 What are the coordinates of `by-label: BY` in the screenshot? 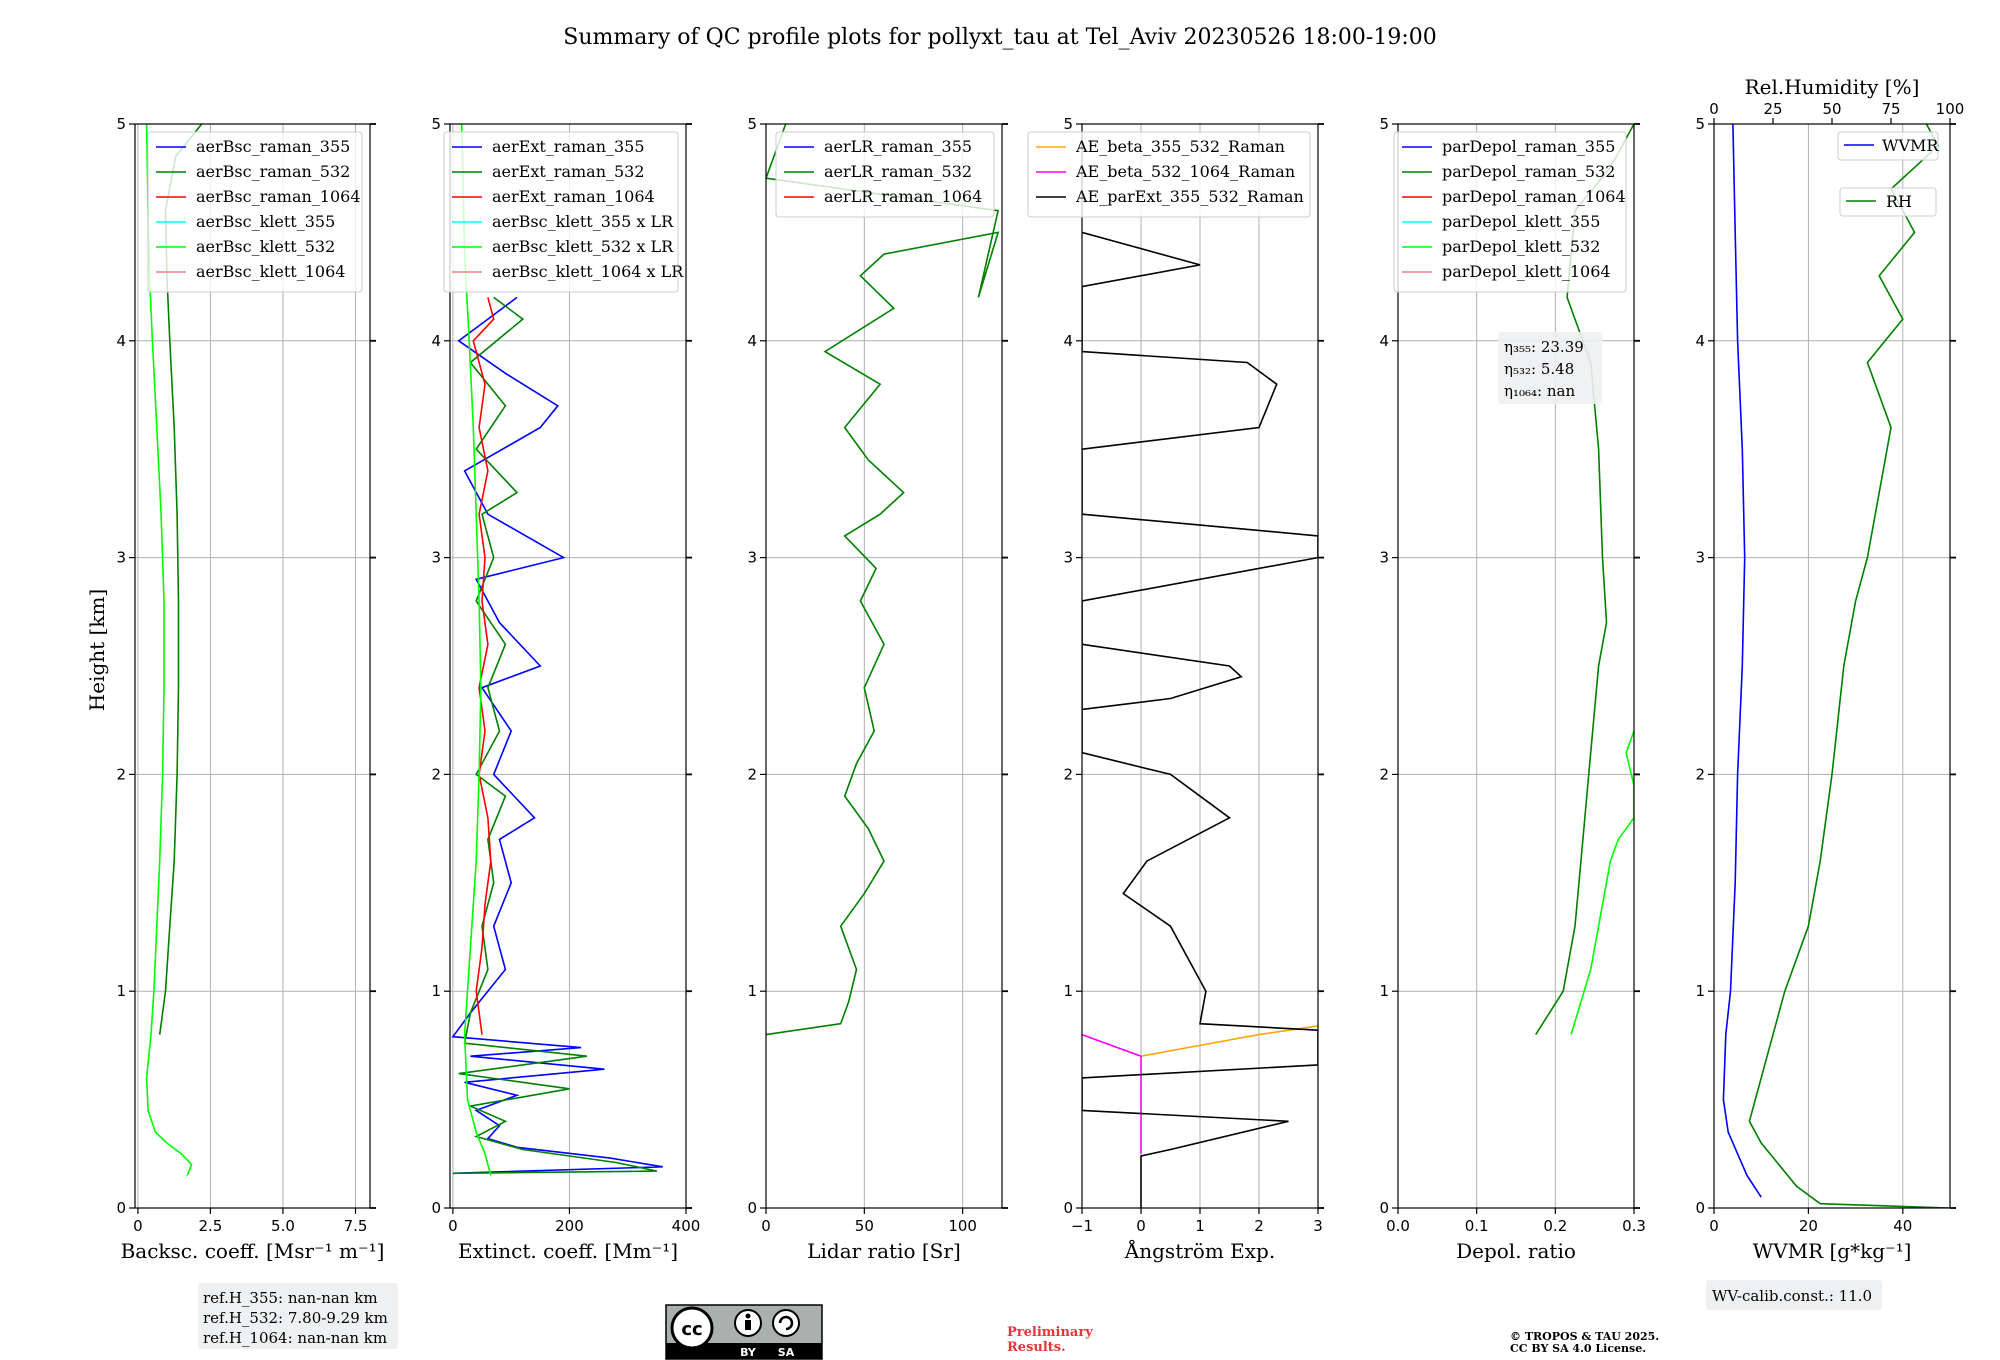 It's located at (748, 1352).